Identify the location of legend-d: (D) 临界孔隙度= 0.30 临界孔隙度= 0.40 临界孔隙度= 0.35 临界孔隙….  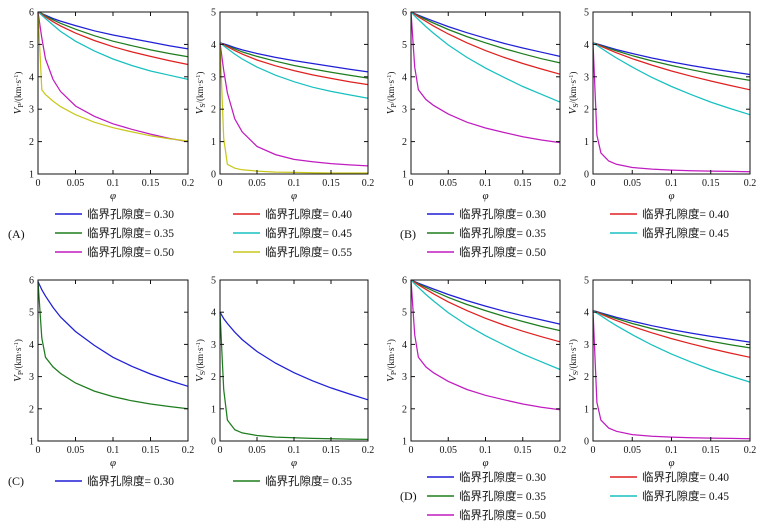
(564, 496).